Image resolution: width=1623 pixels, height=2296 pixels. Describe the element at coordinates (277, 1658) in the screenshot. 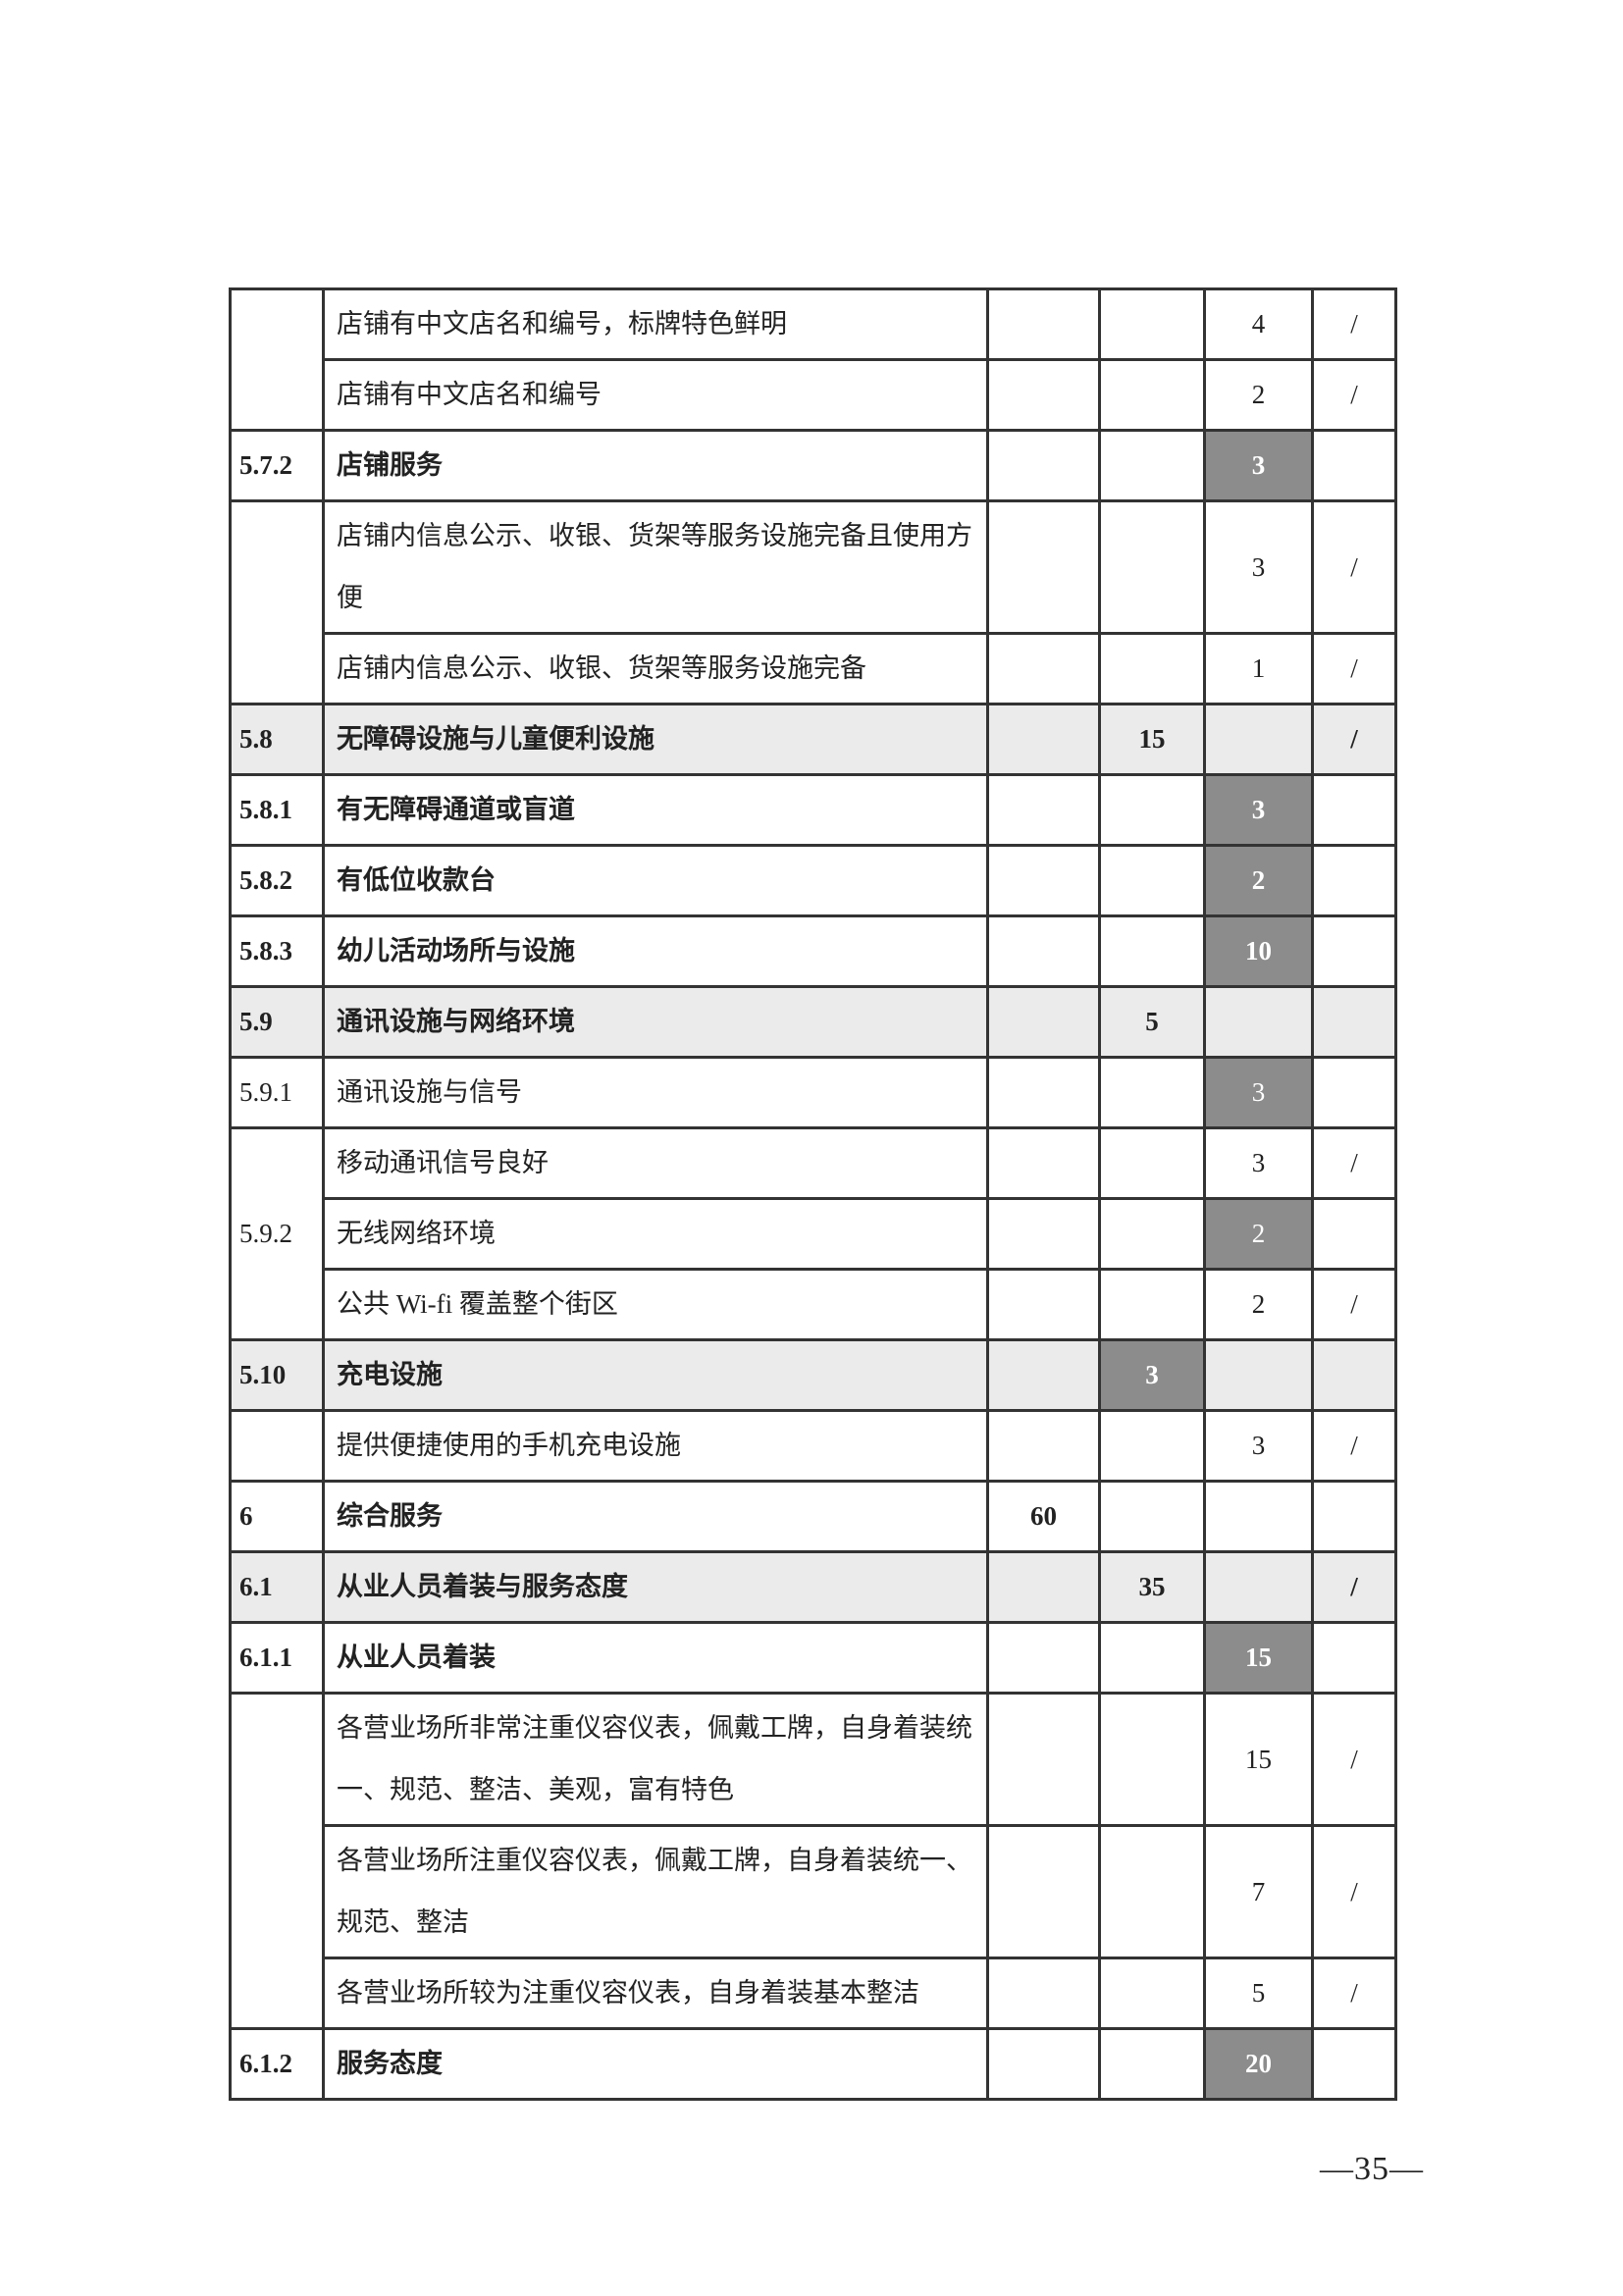

I see `cell-code: 6.1.1` at that location.